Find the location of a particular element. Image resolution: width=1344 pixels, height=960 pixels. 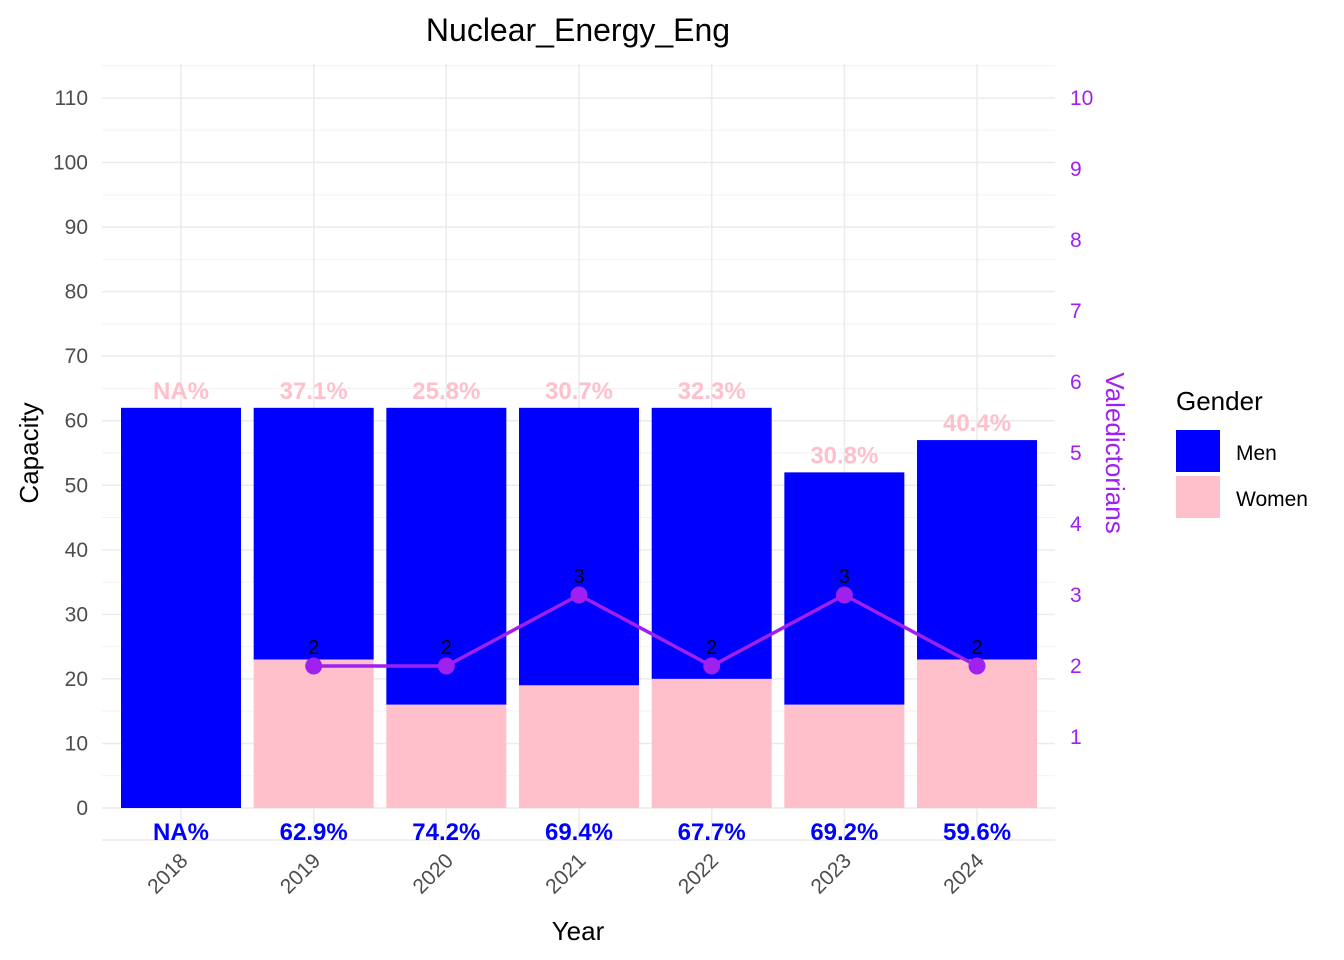

y-axis-title: Capacity is located at coordinates (29, 452).